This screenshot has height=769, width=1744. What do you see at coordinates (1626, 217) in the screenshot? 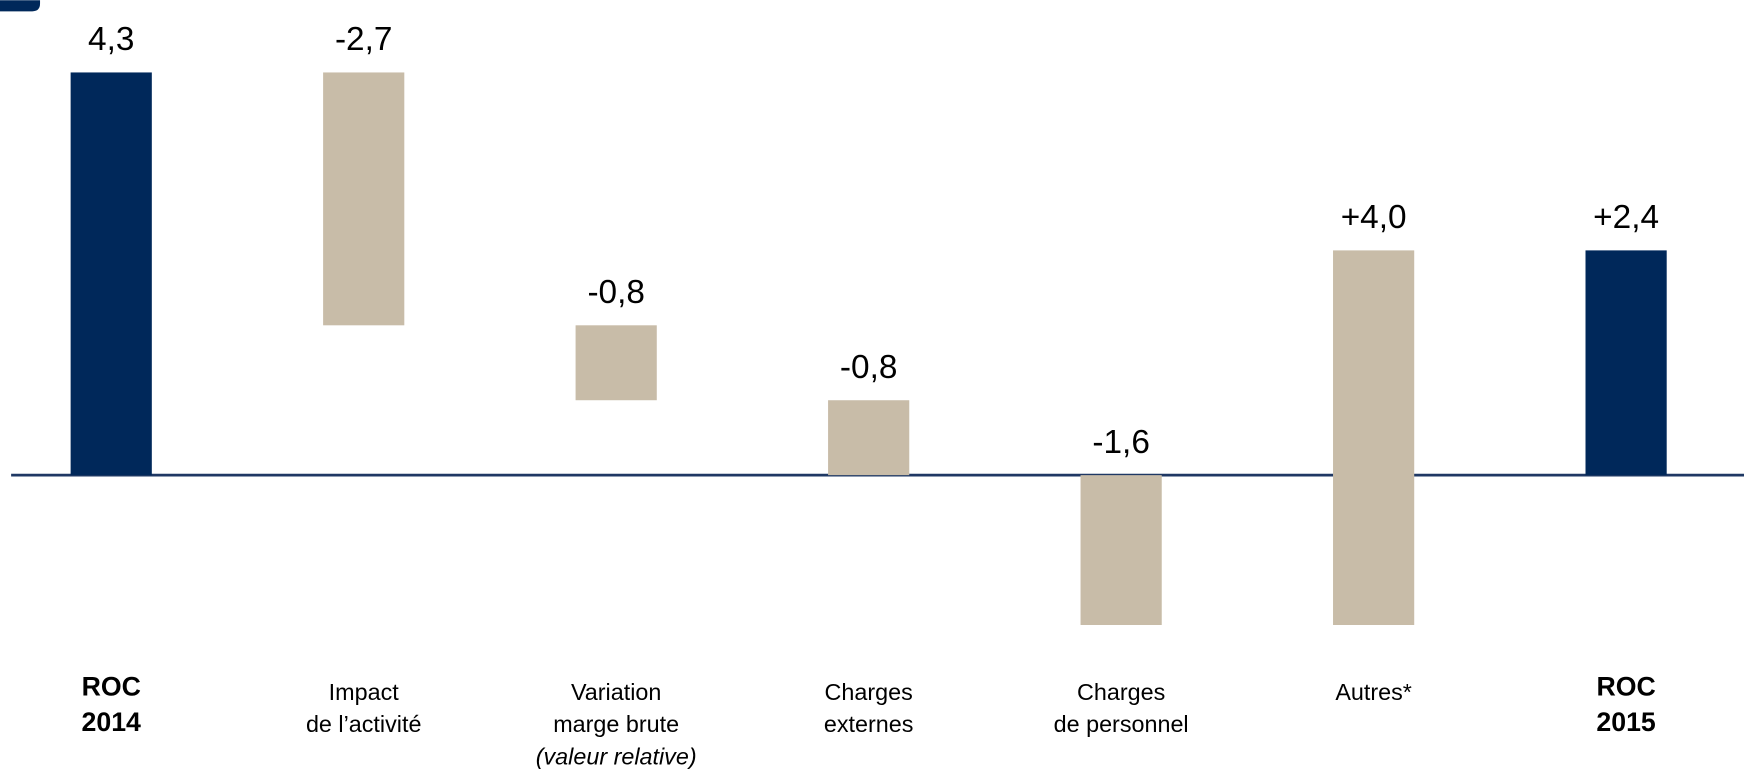
I see `value-label: +2,4` at bounding box center [1626, 217].